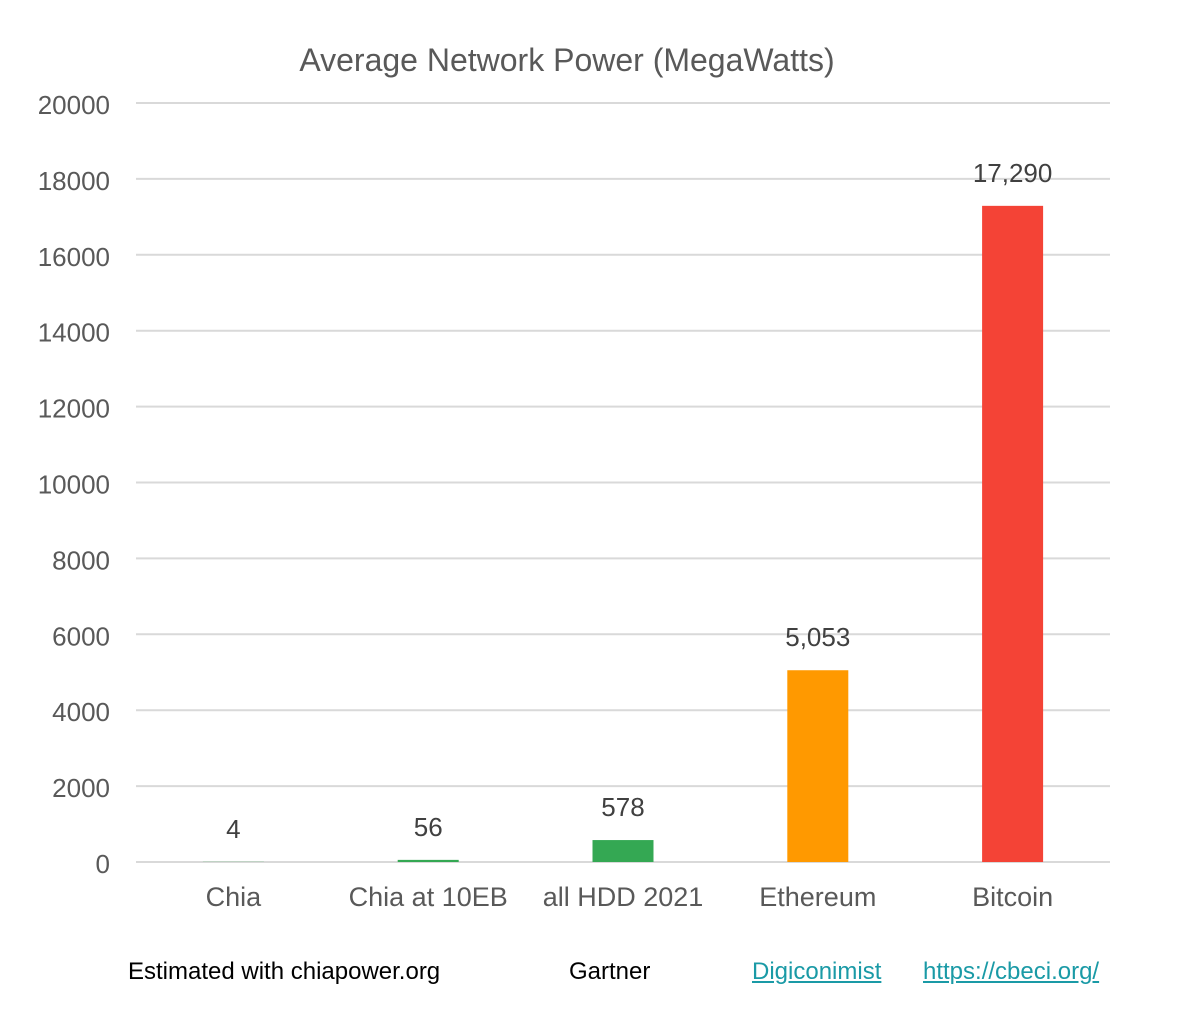  I want to click on source-chia: Estimated with chiapower.org, so click(284, 971).